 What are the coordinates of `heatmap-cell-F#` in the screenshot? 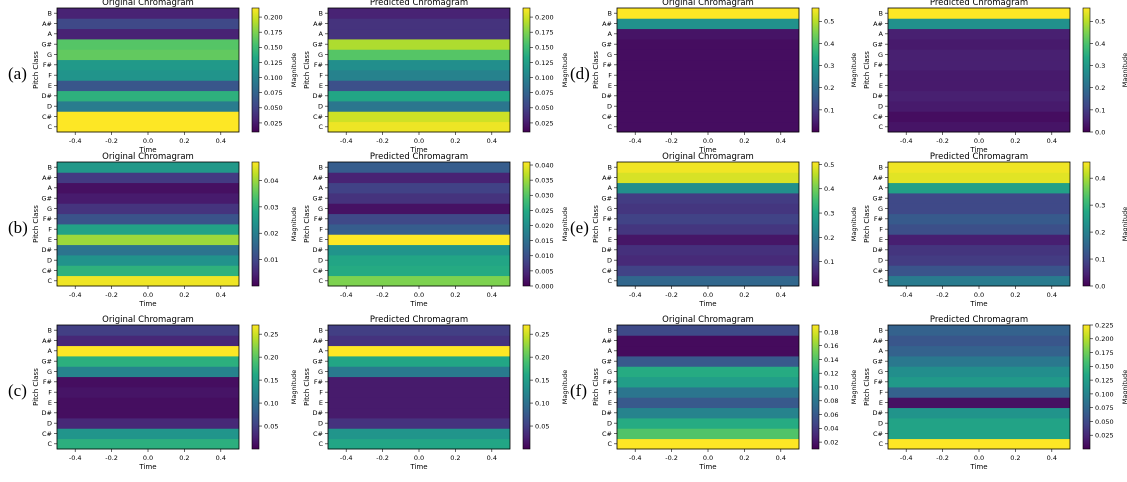 It's located at (419, 65).